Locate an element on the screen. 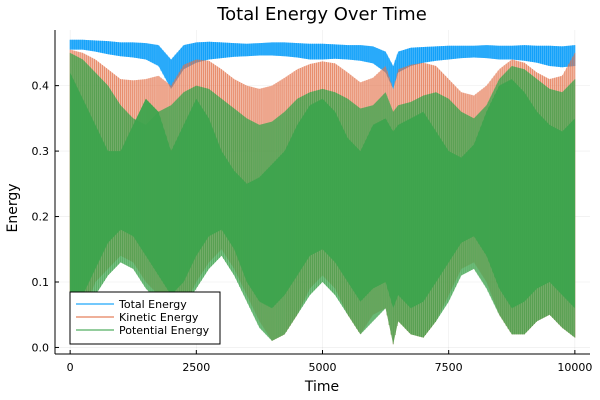  x-tick-label: 10000 is located at coordinates (574, 367).